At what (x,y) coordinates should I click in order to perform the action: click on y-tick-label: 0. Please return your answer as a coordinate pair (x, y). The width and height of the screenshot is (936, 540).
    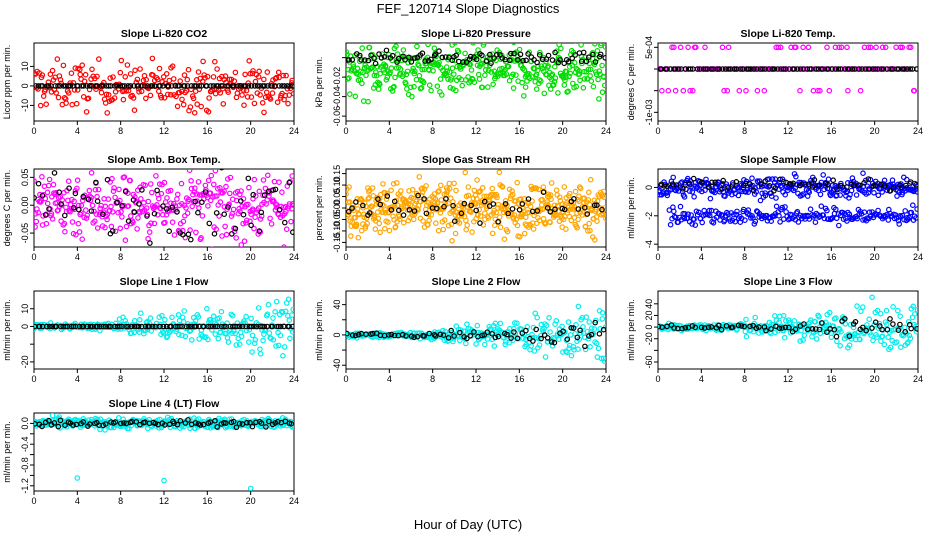
    Looking at the image, I should click on (337, 334).